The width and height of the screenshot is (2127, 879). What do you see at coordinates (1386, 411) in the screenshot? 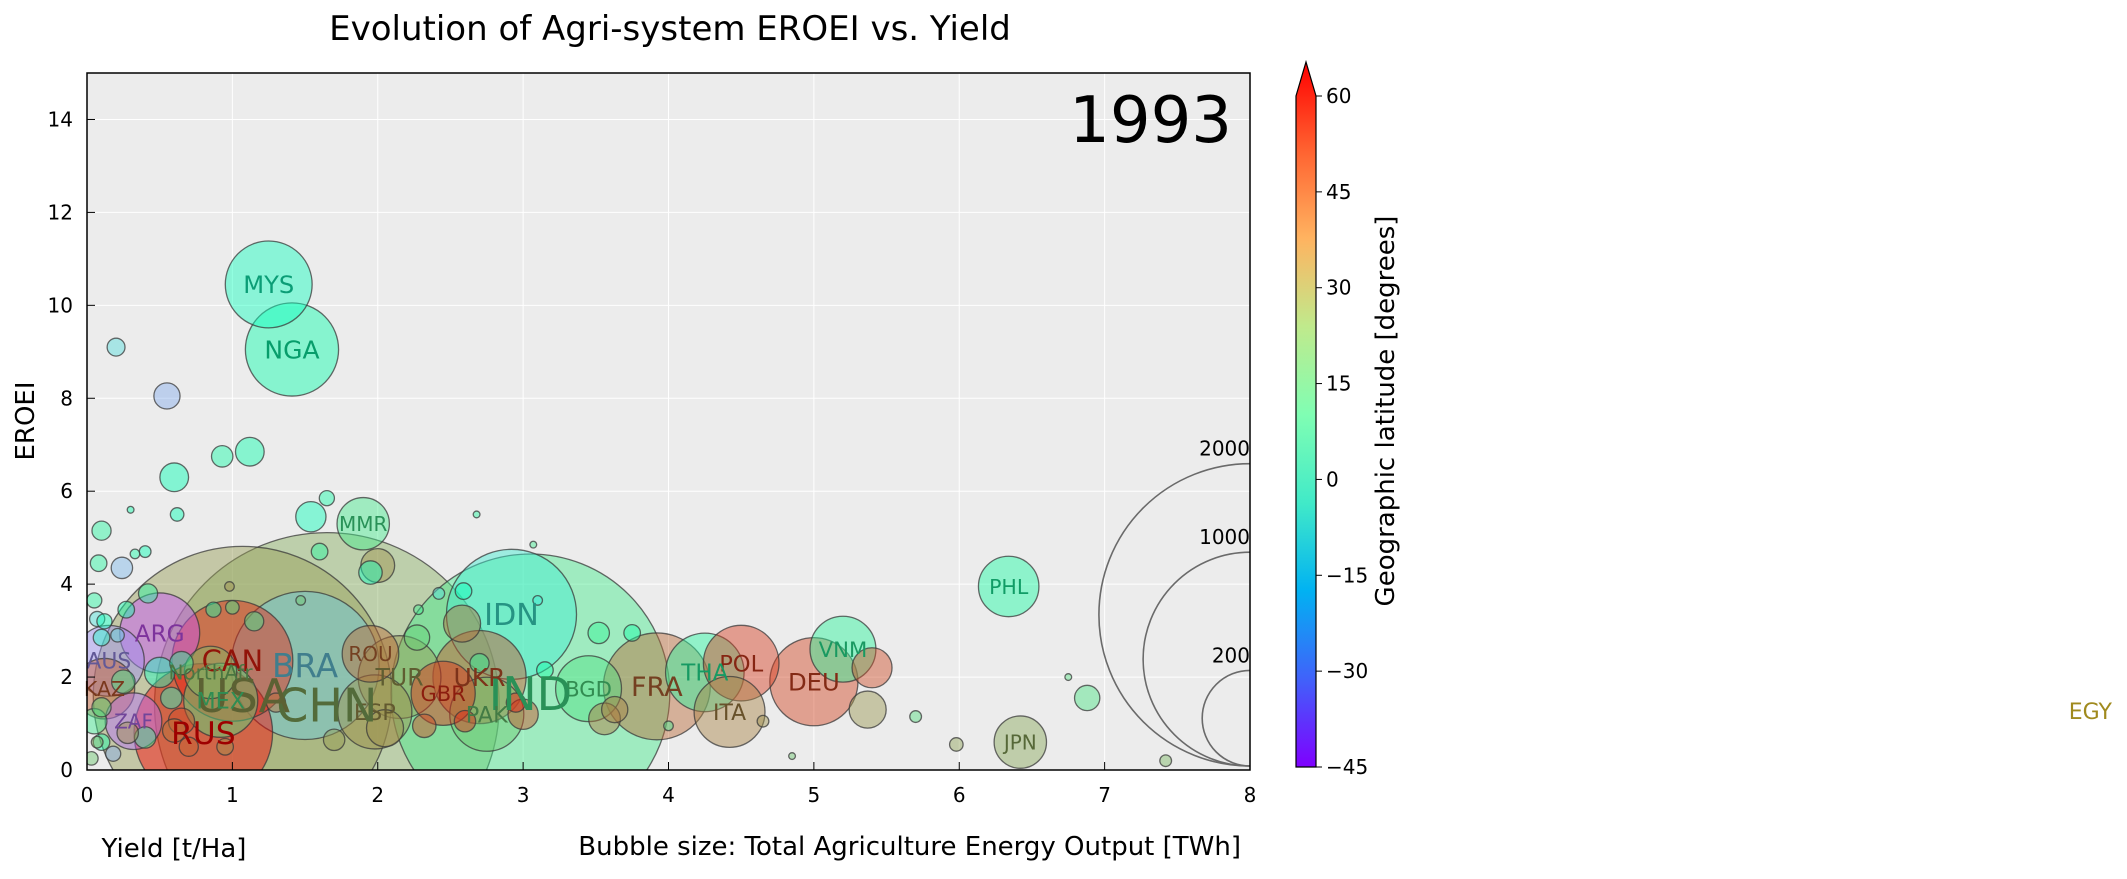
I see `colorbar-label: Geographic latitude [degrees]` at bounding box center [1386, 411].